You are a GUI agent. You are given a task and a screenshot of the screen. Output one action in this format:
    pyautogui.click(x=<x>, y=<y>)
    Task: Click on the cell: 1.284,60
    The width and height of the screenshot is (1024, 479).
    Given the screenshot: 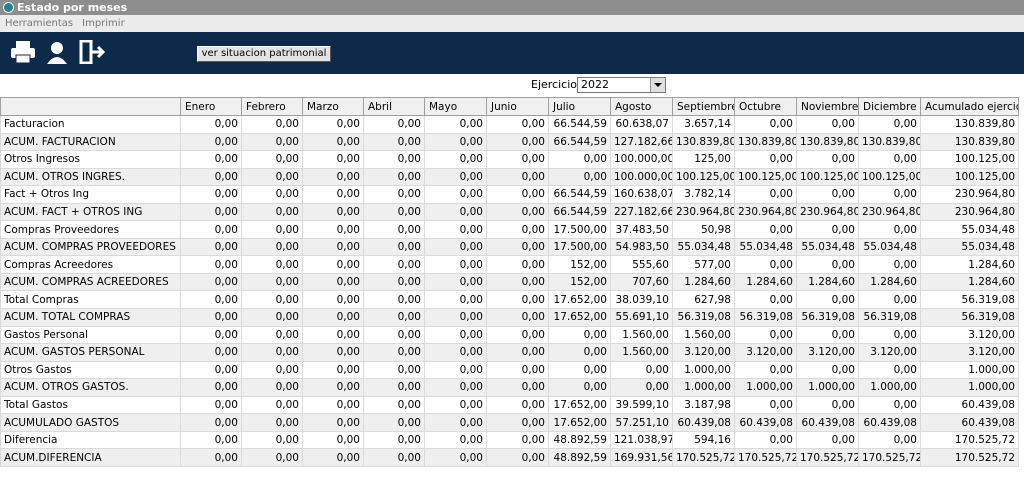 What is the action you would take?
    pyautogui.click(x=703, y=282)
    